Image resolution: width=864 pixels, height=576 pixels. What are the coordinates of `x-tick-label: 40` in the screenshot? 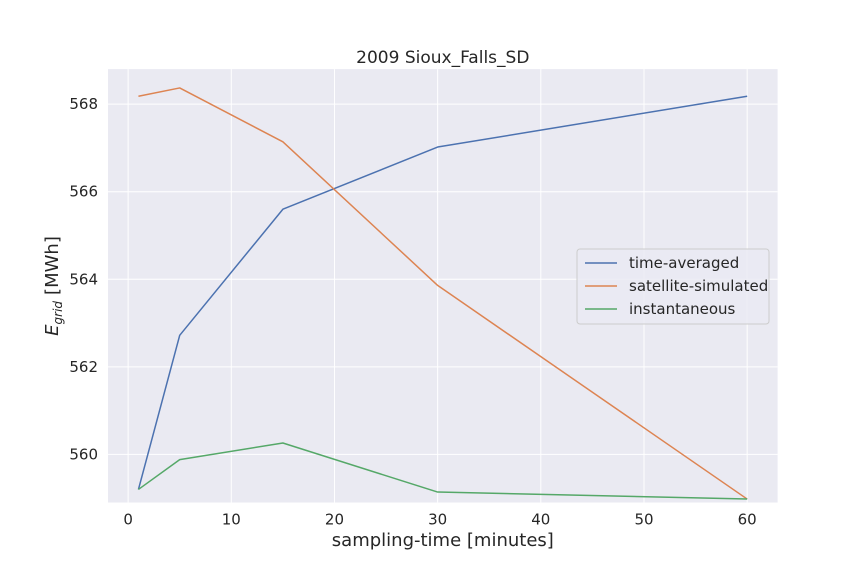 It's located at (540, 520).